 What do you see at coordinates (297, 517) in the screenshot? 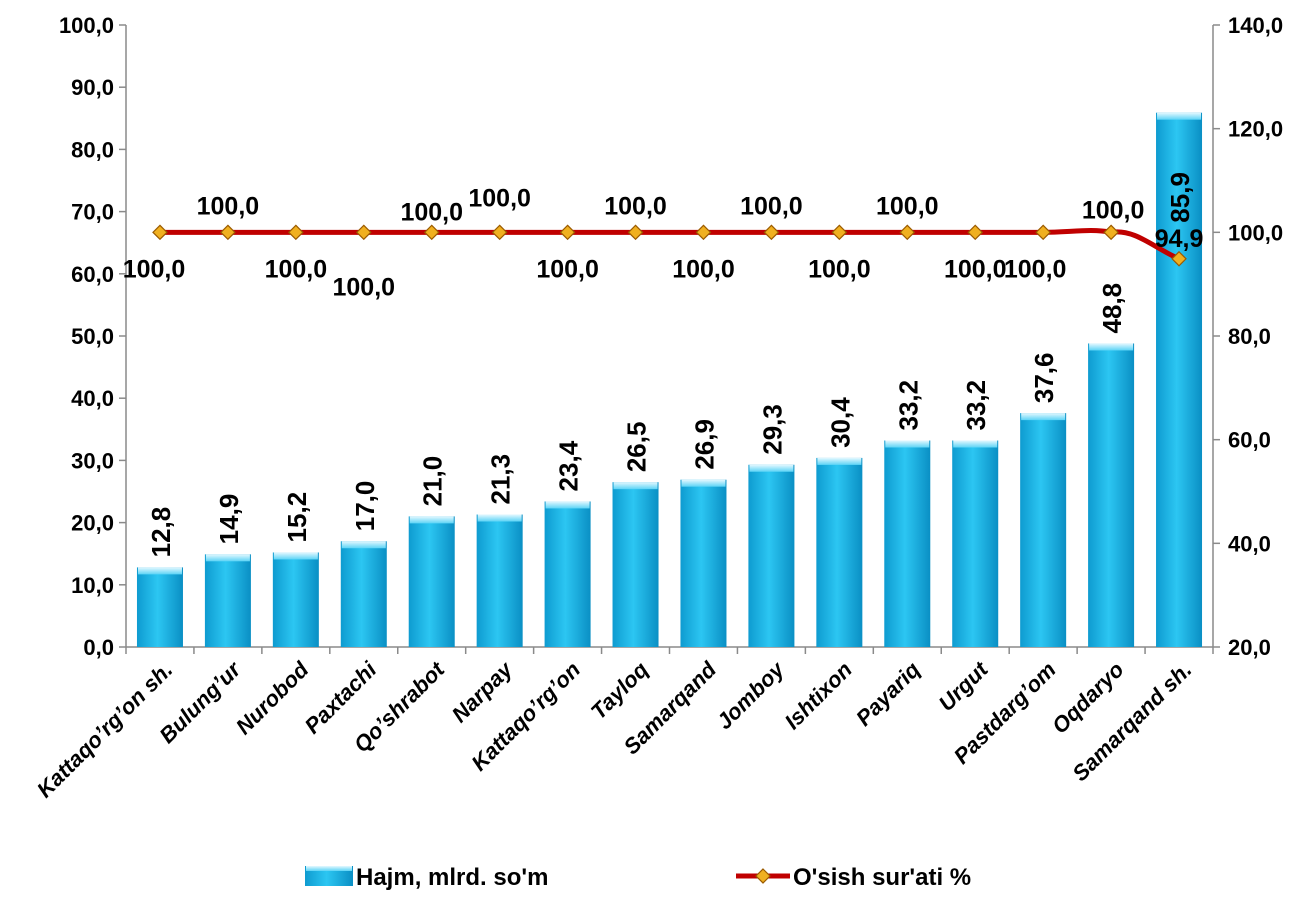
I see `bar-value-label: 15,2` at bounding box center [297, 517].